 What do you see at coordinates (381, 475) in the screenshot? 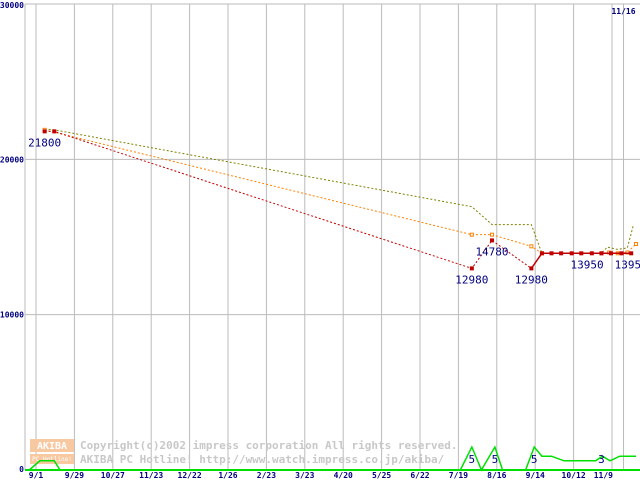
I see `x-tick-label: 5/25` at bounding box center [381, 475].